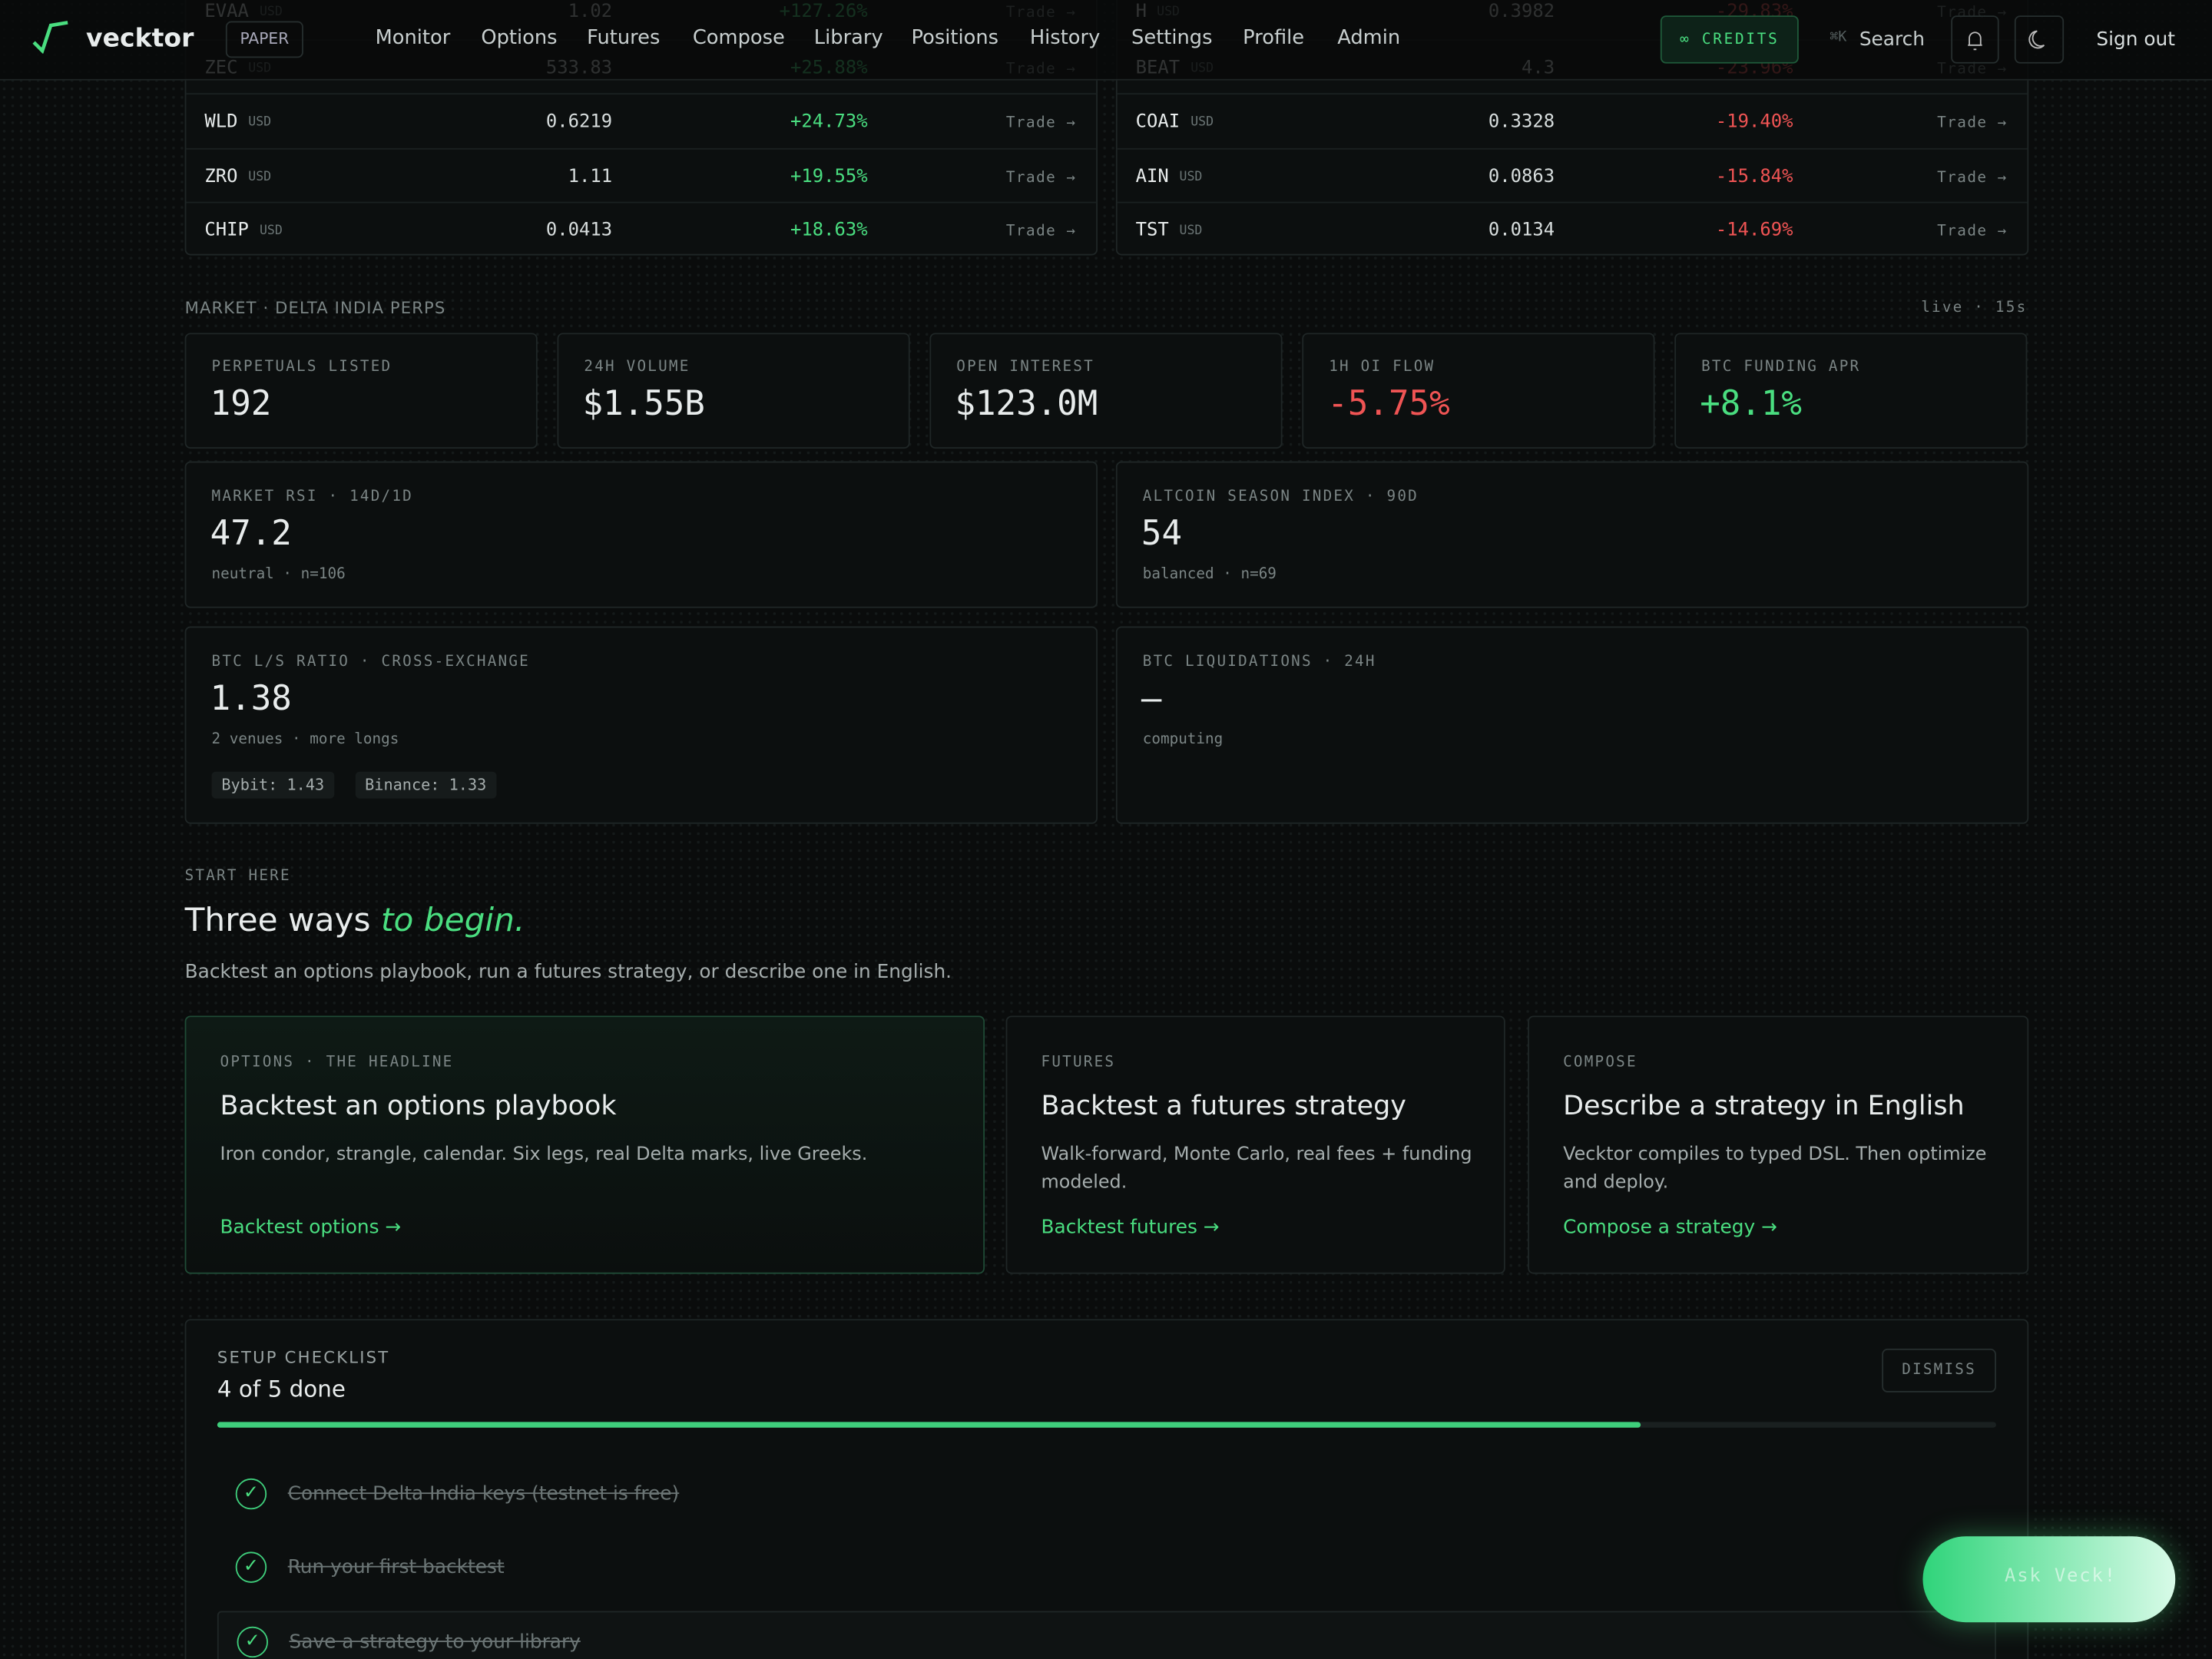 Image resolution: width=2212 pixels, height=1659 pixels. I want to click on nav-link: Settings, so click(1172, 38).